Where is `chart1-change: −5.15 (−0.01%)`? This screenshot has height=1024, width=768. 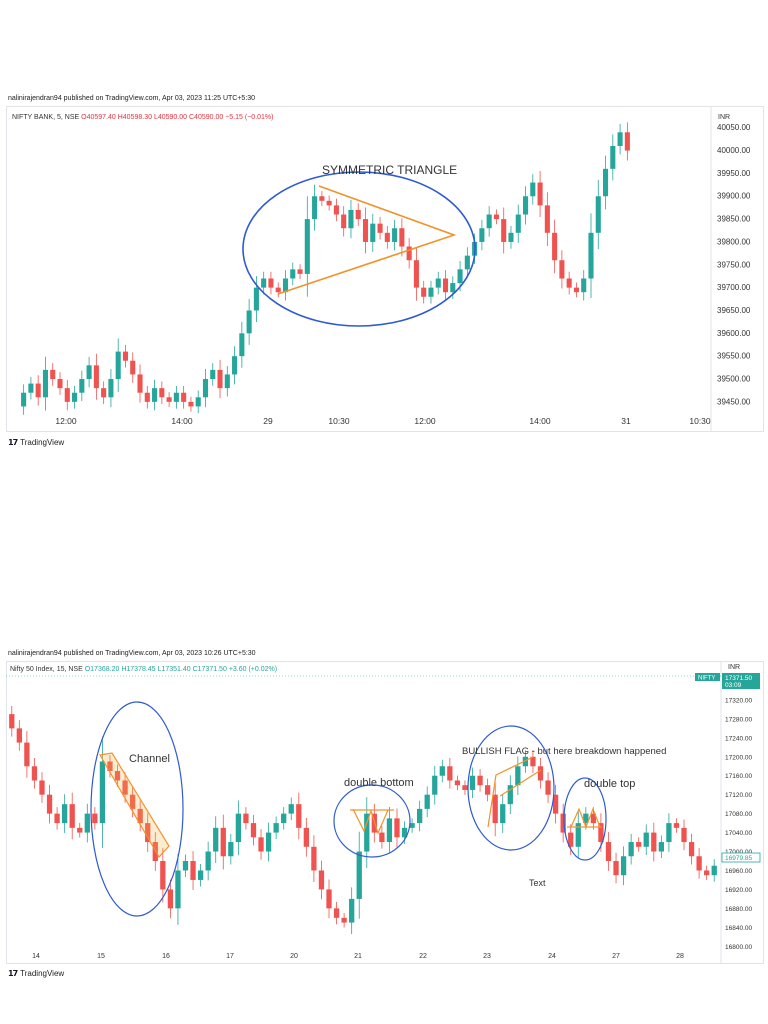
chart1-change: −5.15 (−0.01%) is located at coordinates (249, 117).